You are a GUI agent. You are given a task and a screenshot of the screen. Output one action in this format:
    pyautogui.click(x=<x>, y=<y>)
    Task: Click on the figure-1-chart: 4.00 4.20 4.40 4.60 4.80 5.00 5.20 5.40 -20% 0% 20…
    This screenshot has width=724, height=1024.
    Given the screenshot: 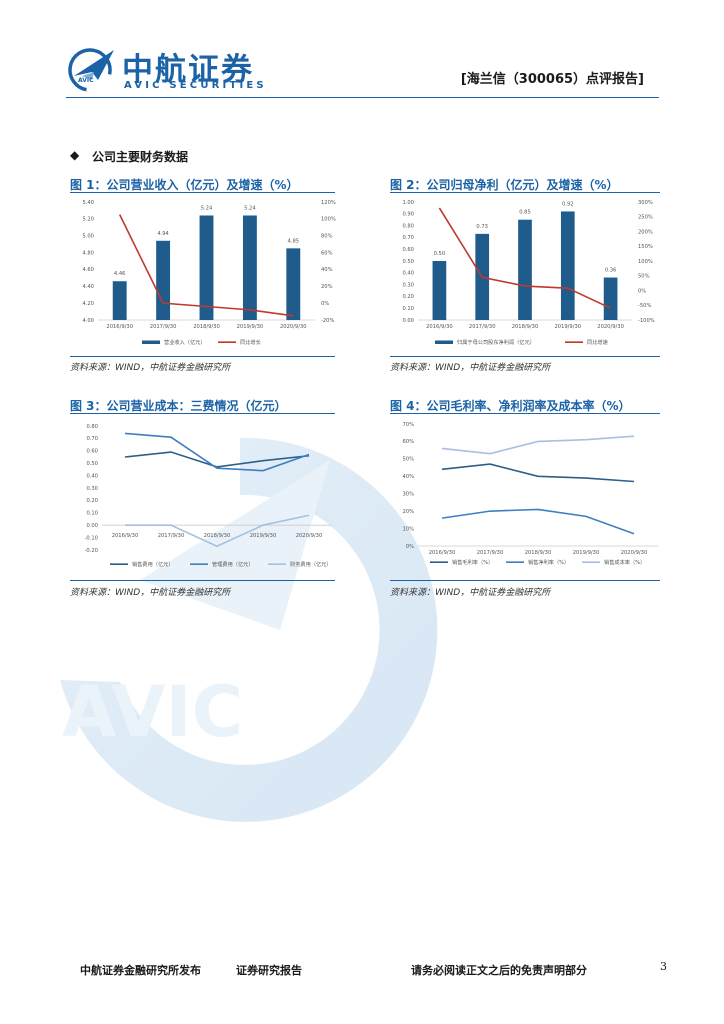 What is the action you would take?
    pyautogui.click(x=207, y=273)
    